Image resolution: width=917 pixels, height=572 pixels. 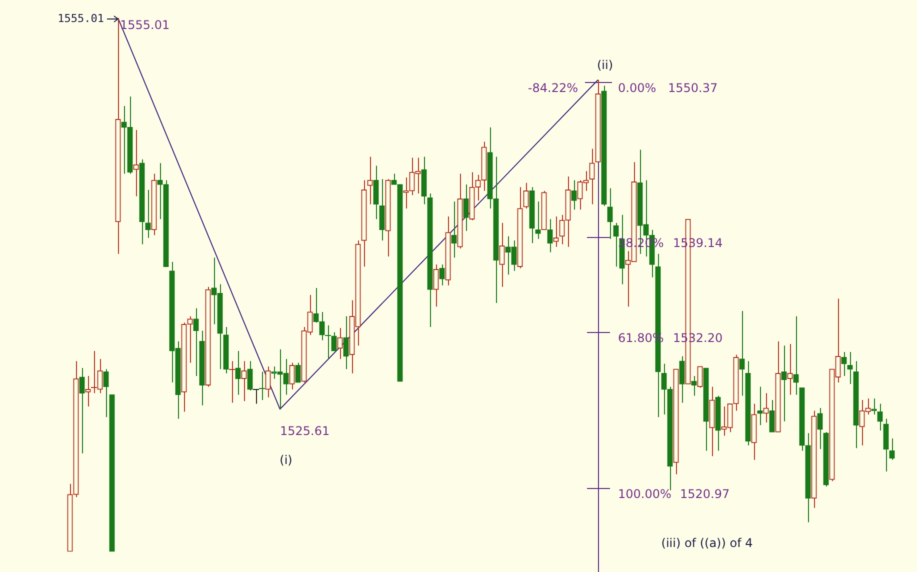 I want to click on annotation: 100.00%, so click(x=645, y=494).